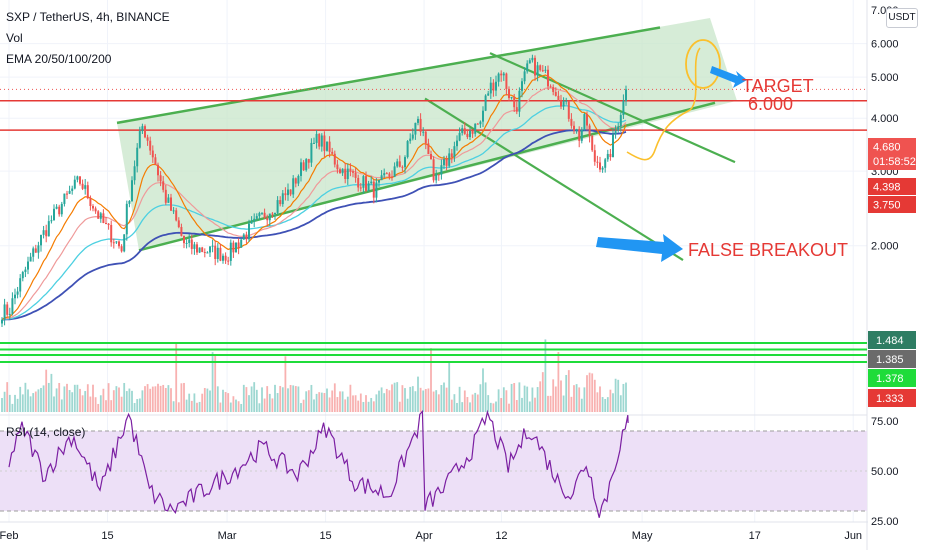 The height and width of the screenshot is (550, 932). I want to click on falling-channel-upper, so click(612, 108).